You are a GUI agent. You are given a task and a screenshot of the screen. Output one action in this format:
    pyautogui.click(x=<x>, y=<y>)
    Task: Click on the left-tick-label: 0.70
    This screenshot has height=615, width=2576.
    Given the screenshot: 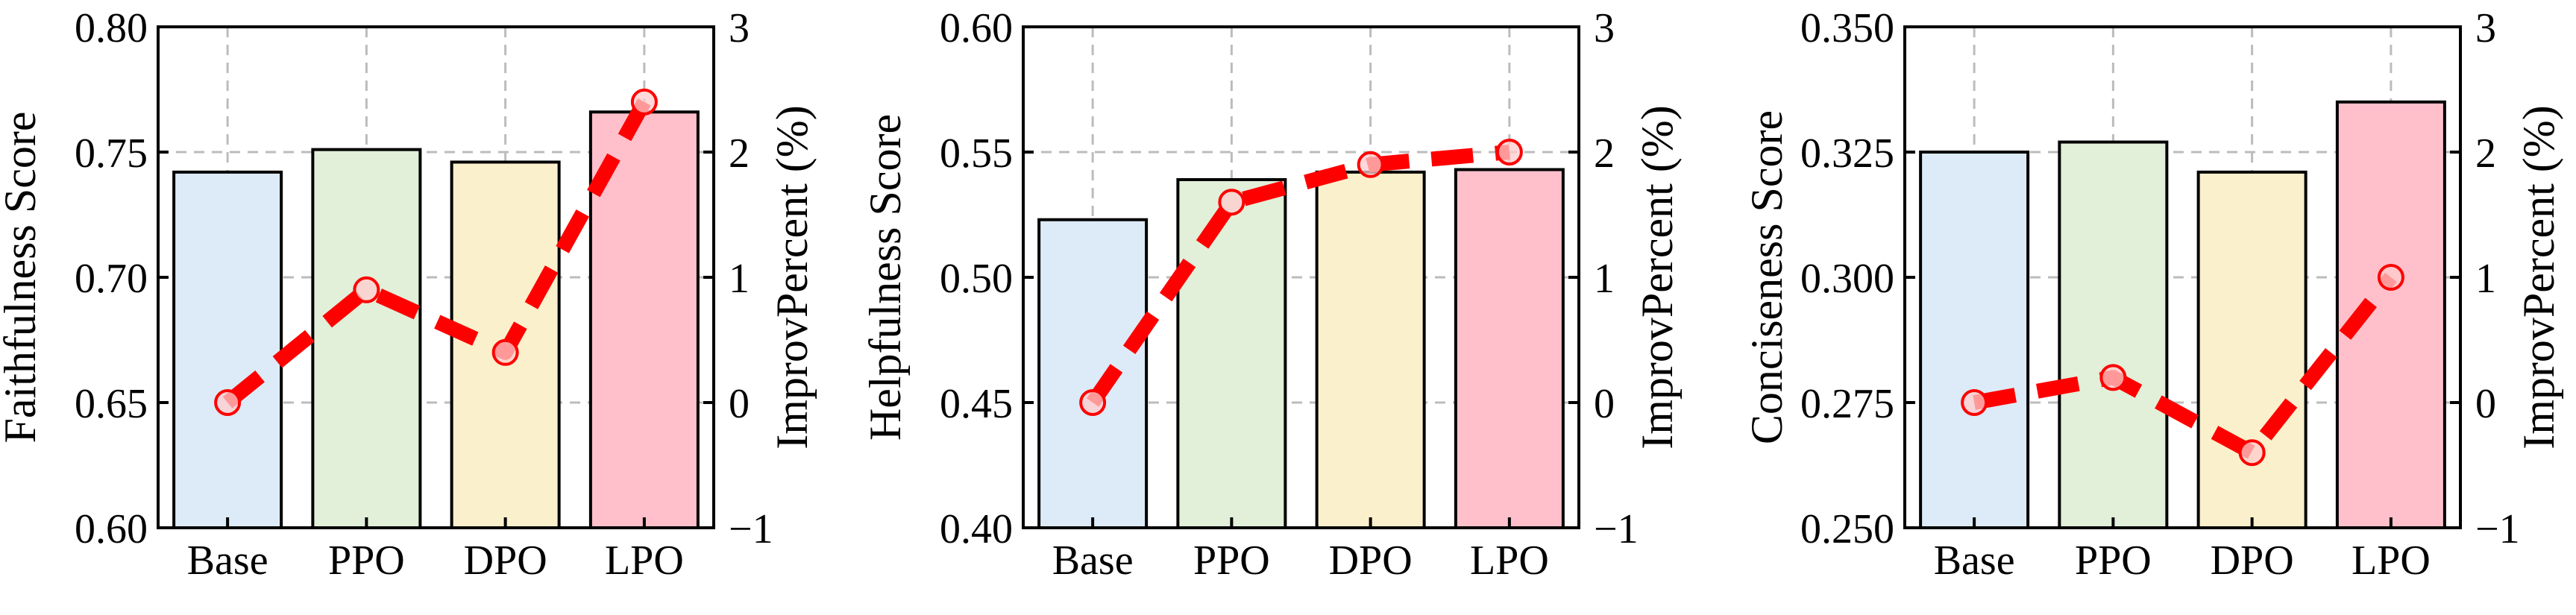 What is the action you would take?
    pyautogui.click(x=112, y=279)
    